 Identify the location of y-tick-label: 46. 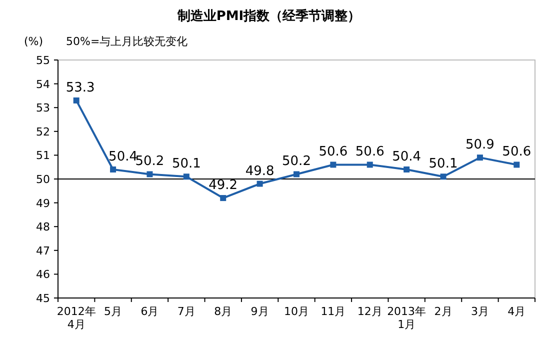
(43, 275).